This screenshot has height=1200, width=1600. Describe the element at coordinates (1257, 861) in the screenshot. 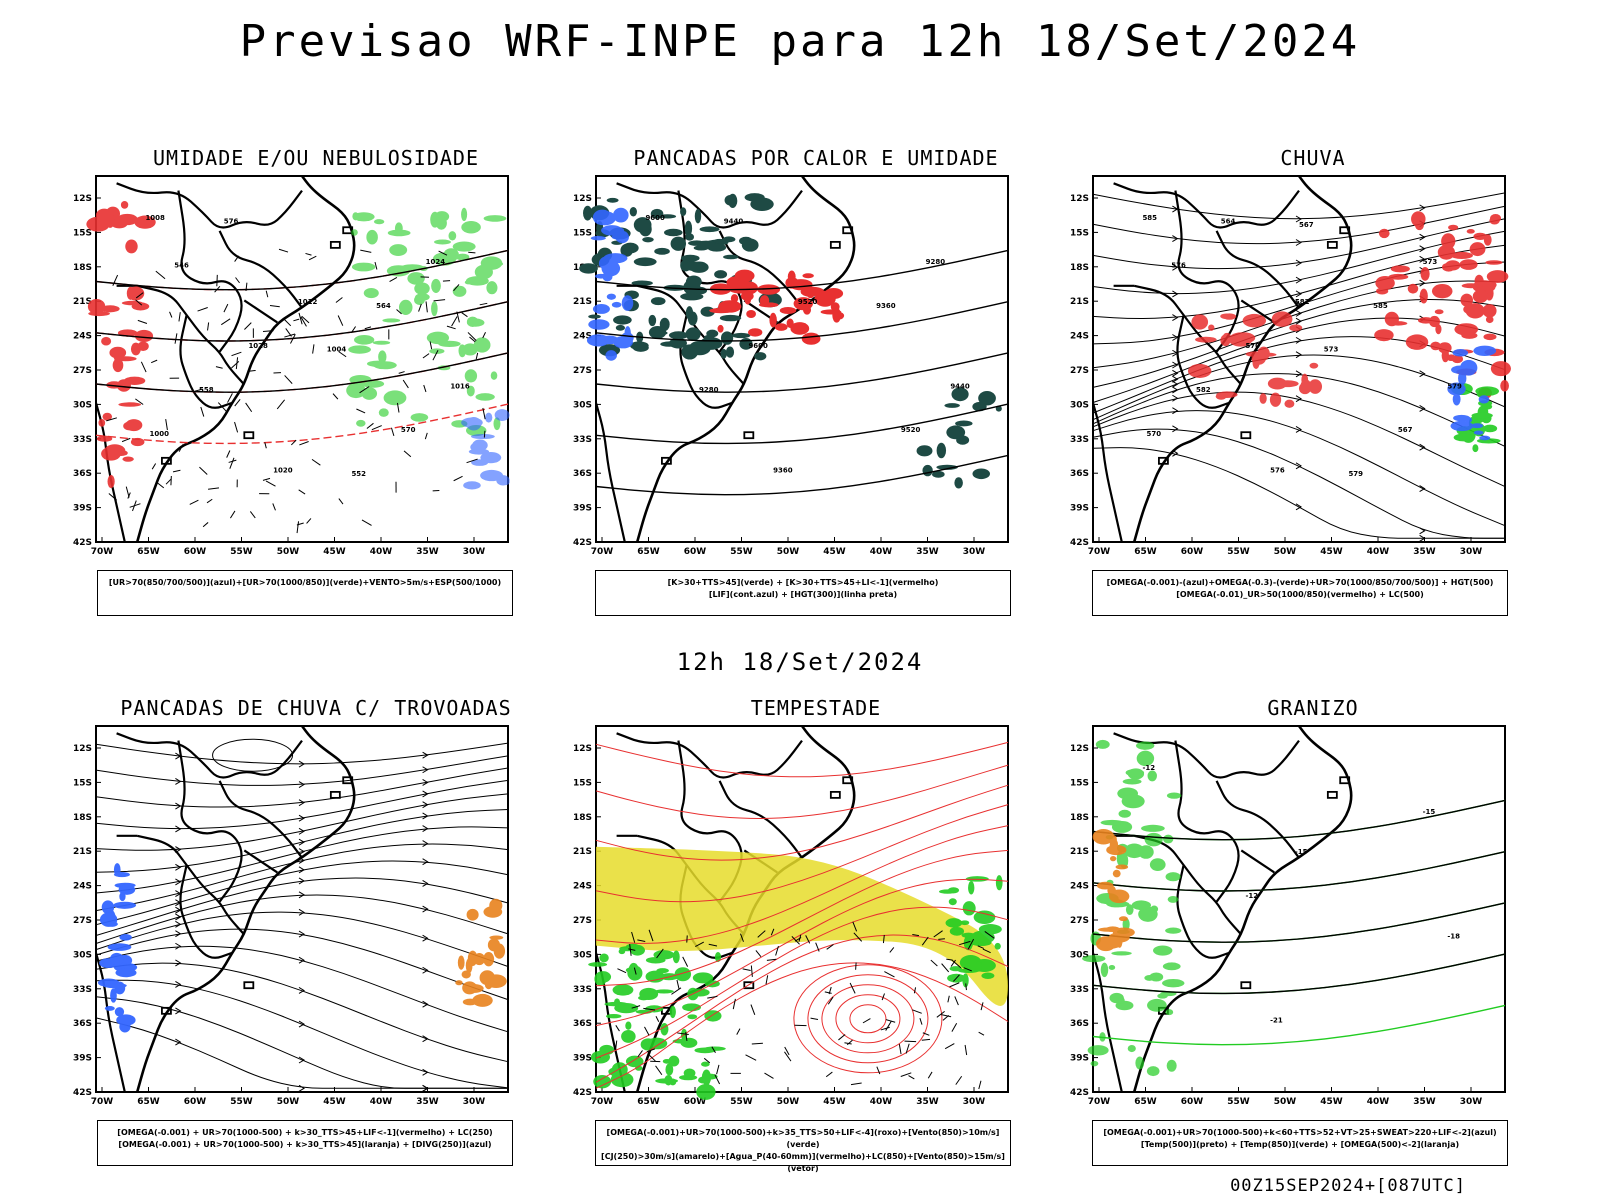

I see `country-border` at that location.